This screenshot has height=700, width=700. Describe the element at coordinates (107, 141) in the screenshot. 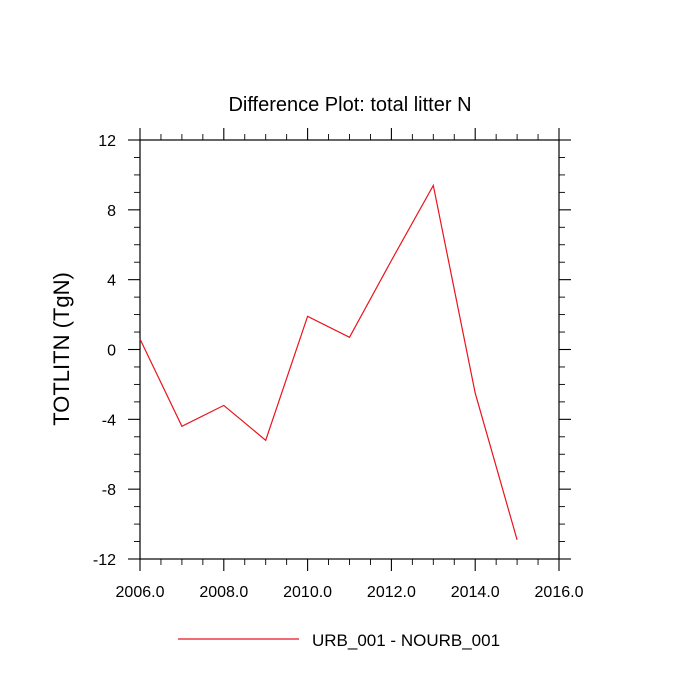

I see `y-tick-label: 12` at that location.